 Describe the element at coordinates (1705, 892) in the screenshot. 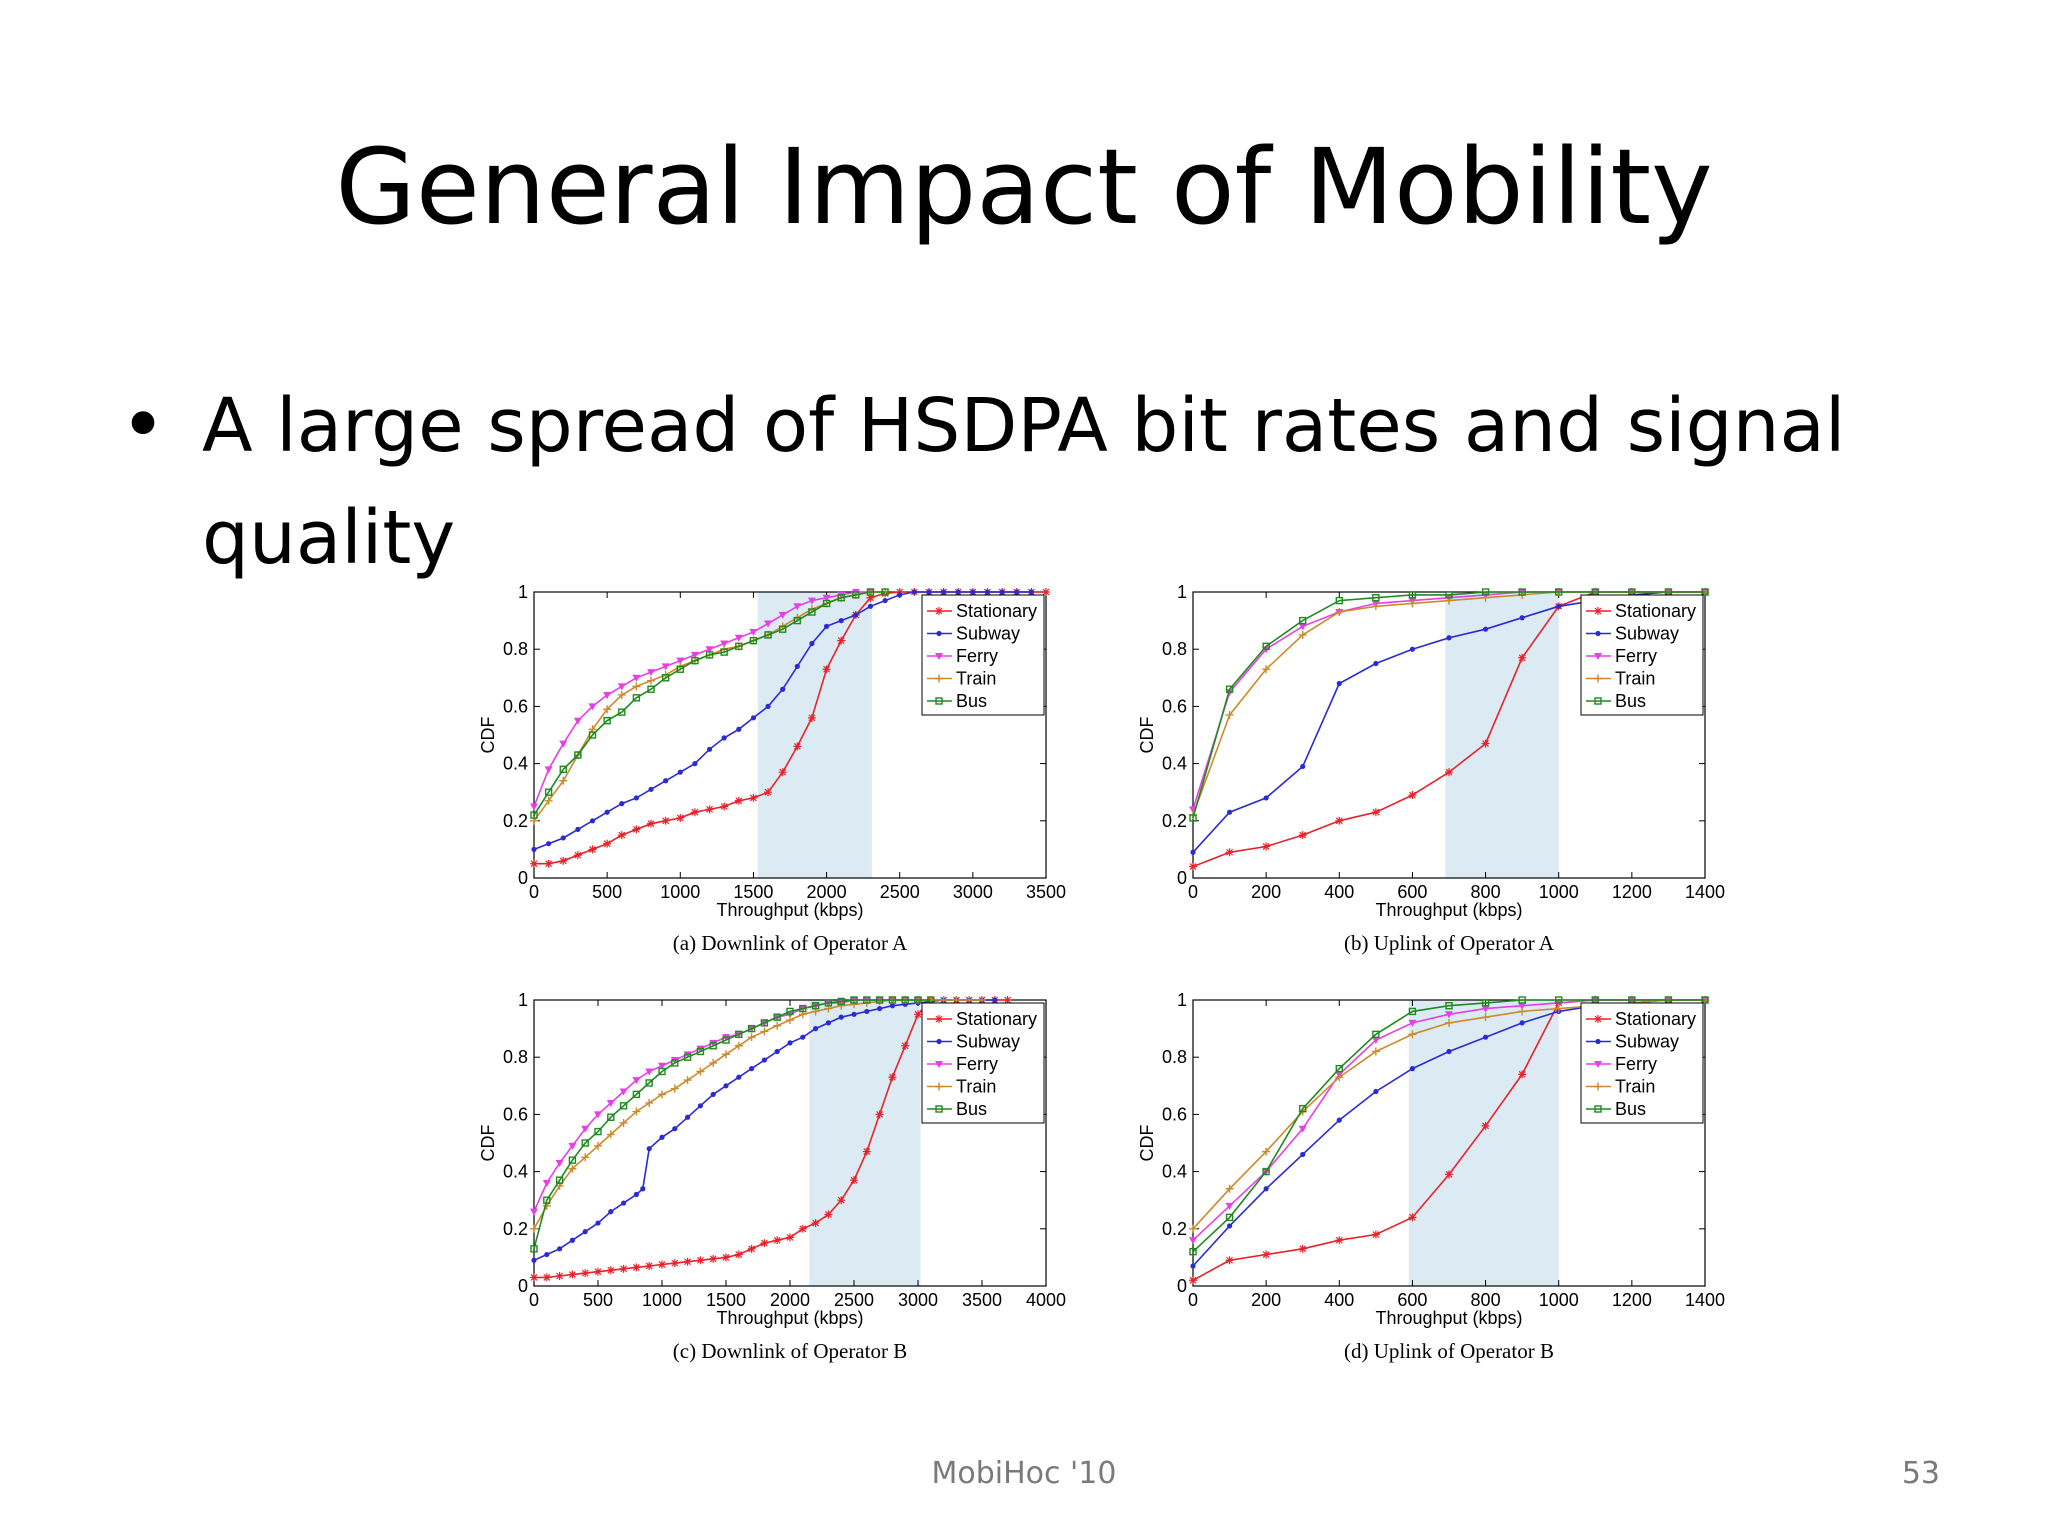

I see `x-tick-label: 1400` at that location.